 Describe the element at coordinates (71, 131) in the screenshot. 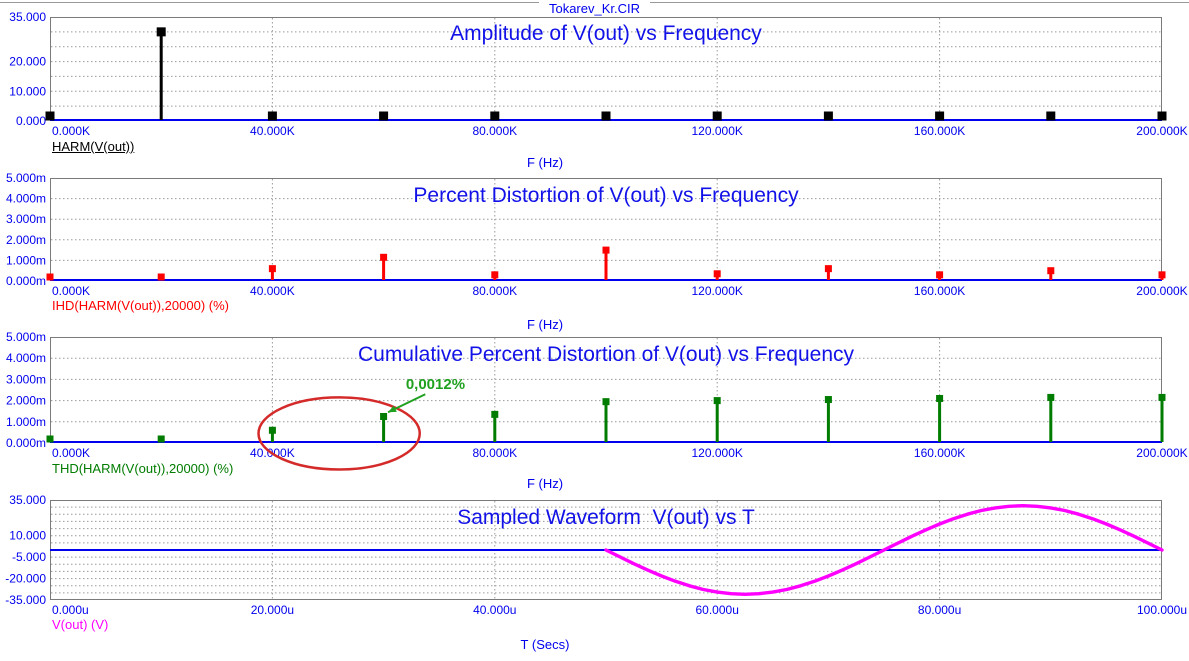

I see `plot1-xtick-label: 0.000K` at that location.